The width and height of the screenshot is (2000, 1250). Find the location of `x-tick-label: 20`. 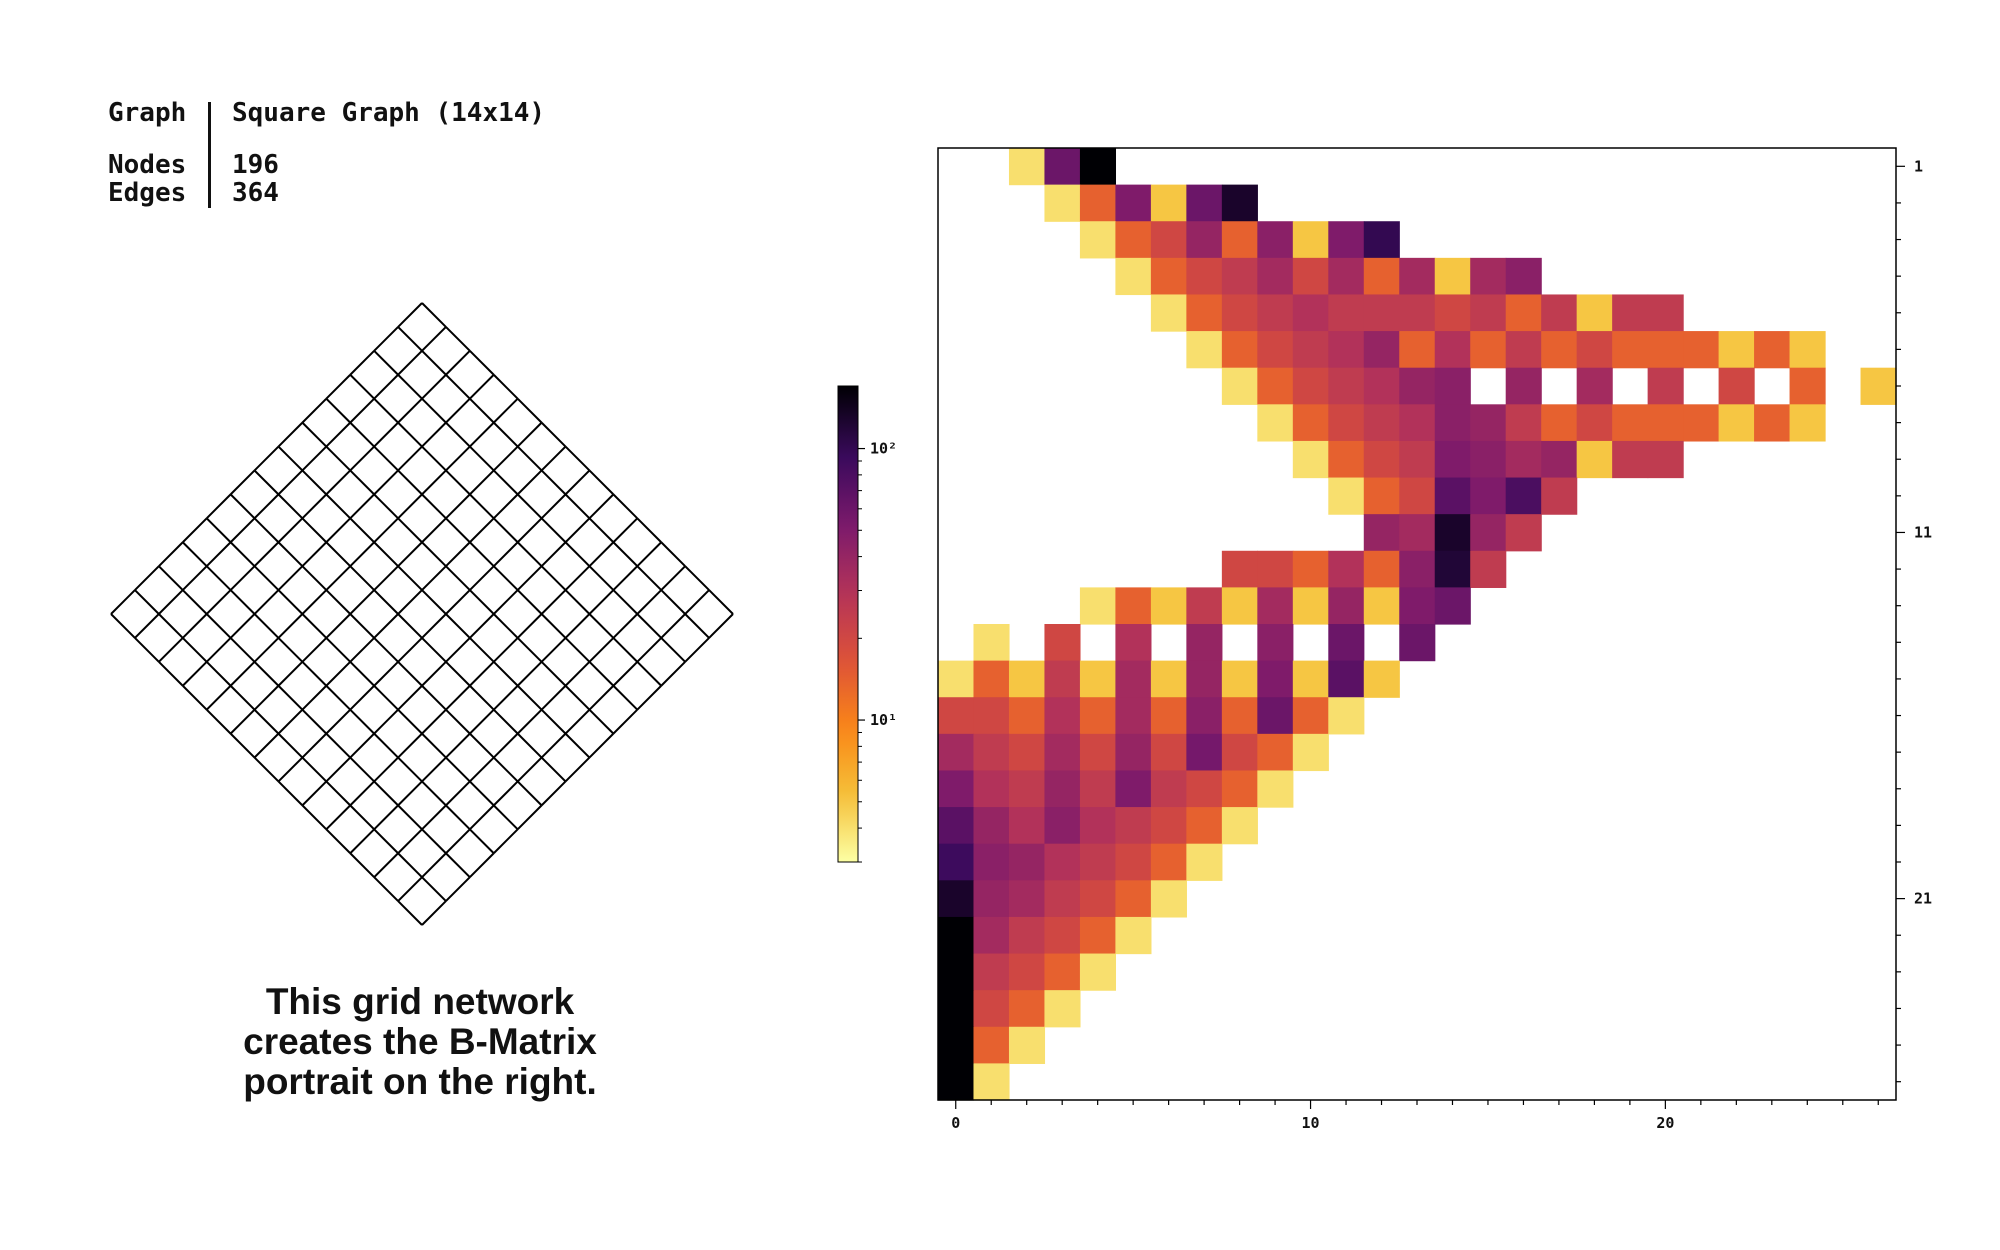

x-tick-label: 20 is located at coordinates (1665, 1123).